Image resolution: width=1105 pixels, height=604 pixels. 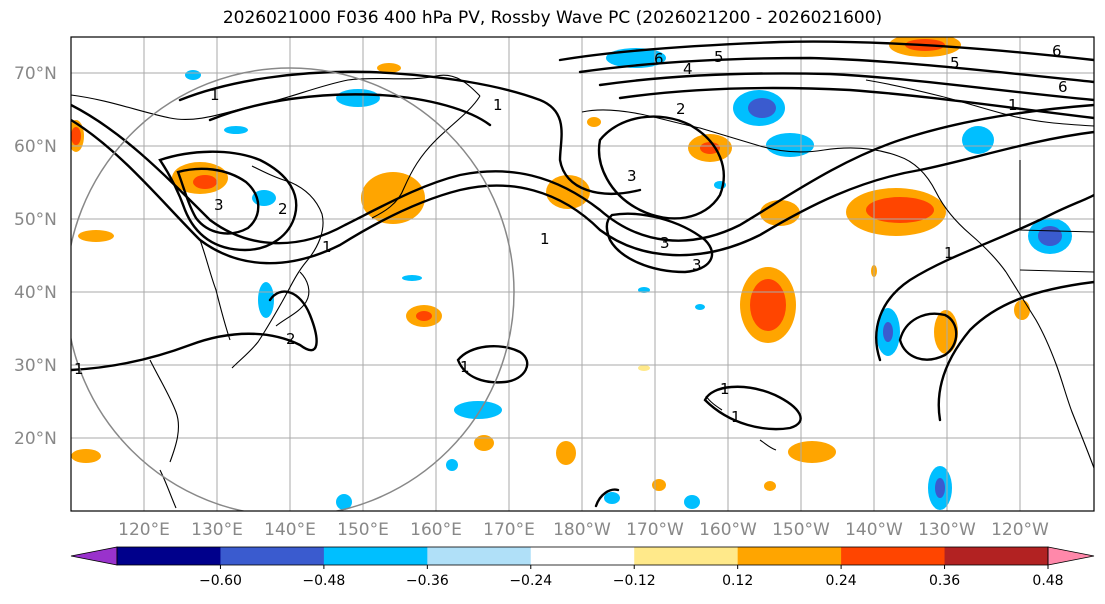 I want to click on colorbar, so click(x=582, y=556).